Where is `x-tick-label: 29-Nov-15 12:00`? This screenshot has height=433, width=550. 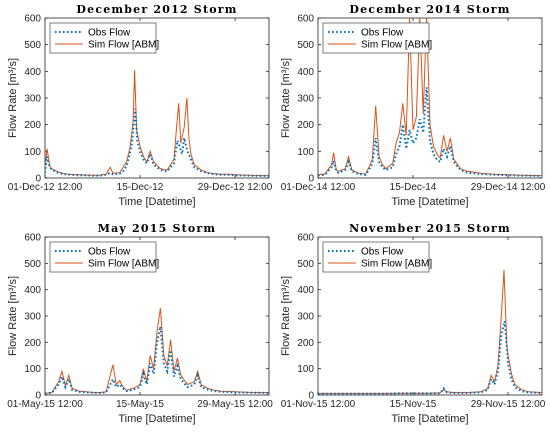 x-tick-label: 29-Nov-15 12:00 is located at coordinates (508, 404).